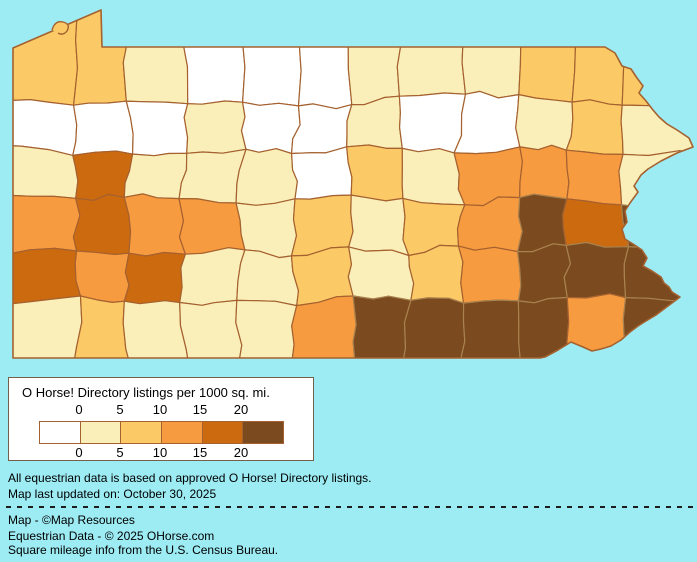 Image resolution: width=697 pixels, height=562 pixels. What do you see at coordinates (71, 520) in the screenshot?
I see `map-credit: Map - ©Map Resources` at bounding box center [71, 520].